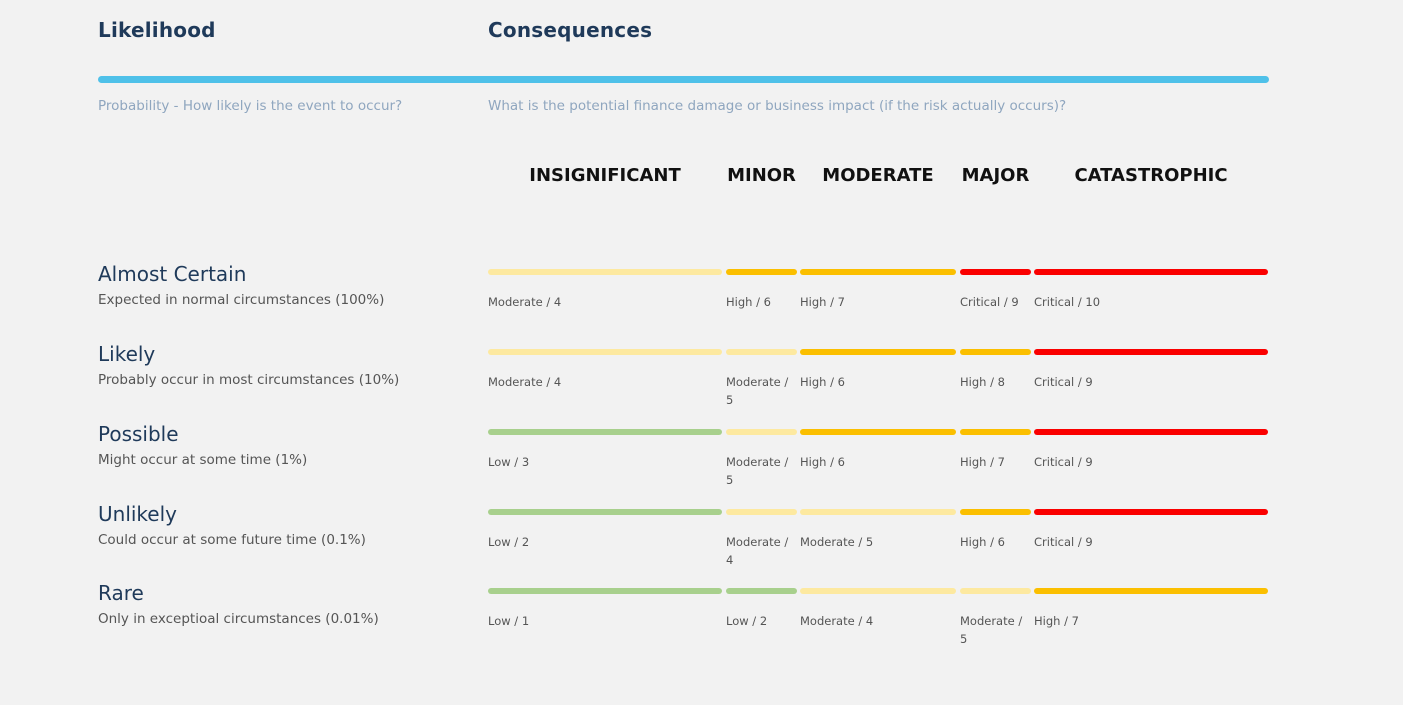 Image resolution: width=1403 pixels, height=705 pixels. Describe the element at coordinates (995, 175) in the screenshot. I see `column-header-major: MAJOR` at that location.